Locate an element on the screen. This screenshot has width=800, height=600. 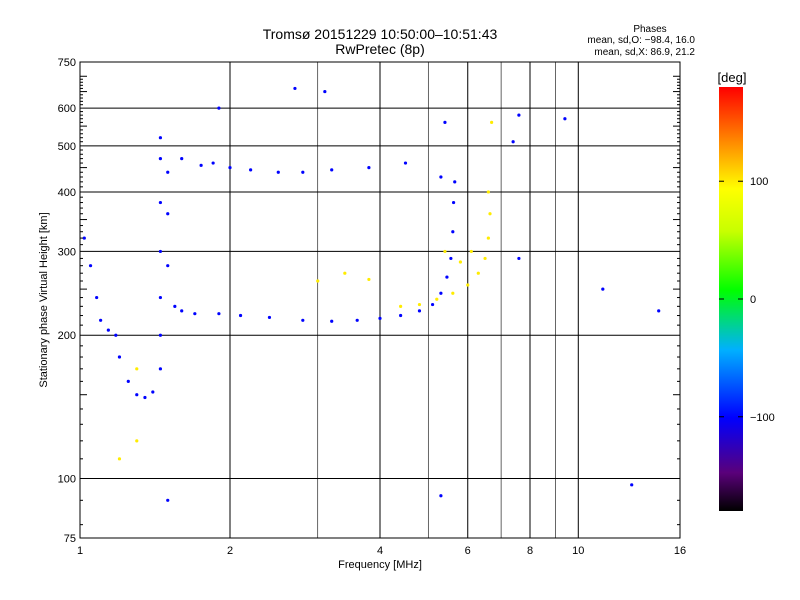
y-tick-label: 750 is located at coordinates (67, 63).